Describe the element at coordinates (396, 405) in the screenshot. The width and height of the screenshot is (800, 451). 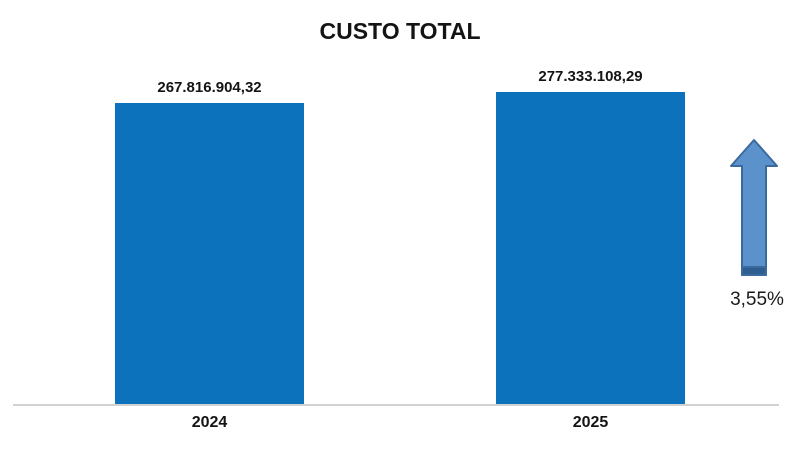
I see `x-axis-line` at that location.